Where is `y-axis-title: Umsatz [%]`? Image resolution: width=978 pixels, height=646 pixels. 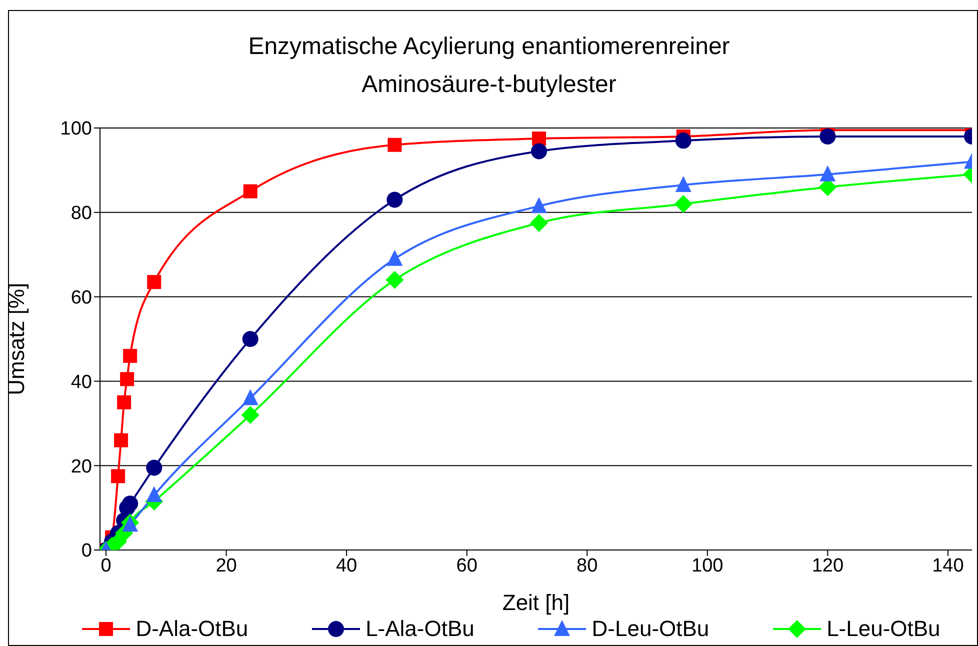 y-axis-title: Umsatz [%] is located at coordinates (16, 339).